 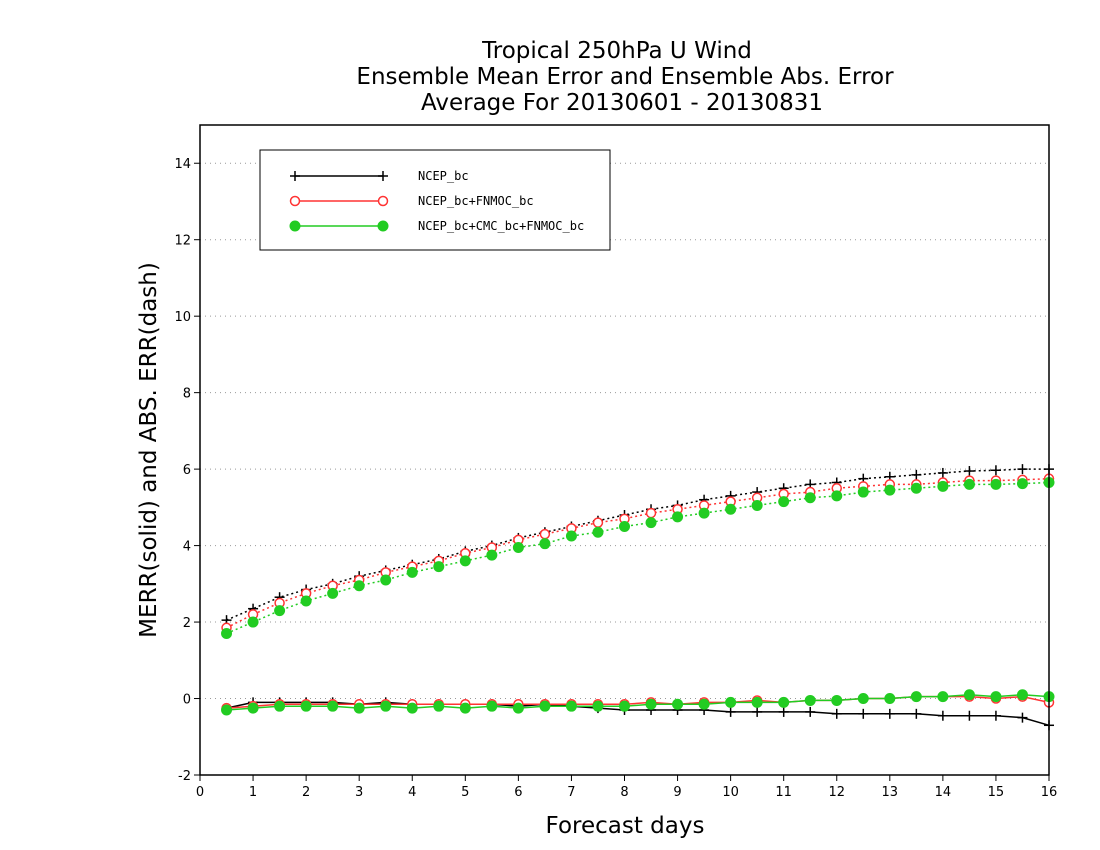 What do you see at coordinates (184, 776) in the screenshot?
I see `y-tick-label: -2` at bounding box center [184, 776].